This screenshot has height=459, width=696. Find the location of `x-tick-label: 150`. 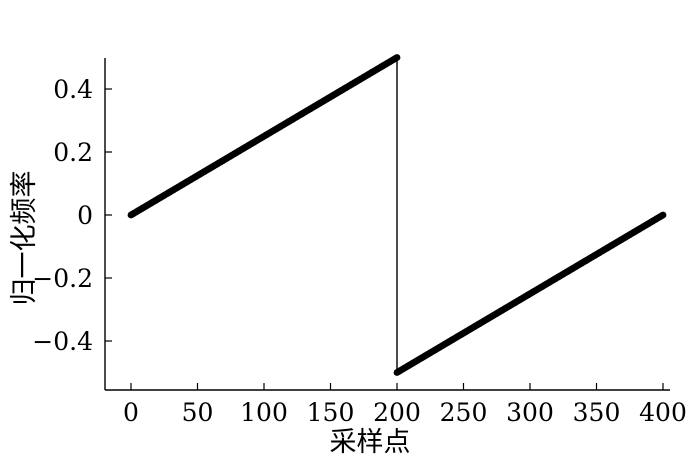

x-tick-label: 150 is located at coordinates (331, 412).